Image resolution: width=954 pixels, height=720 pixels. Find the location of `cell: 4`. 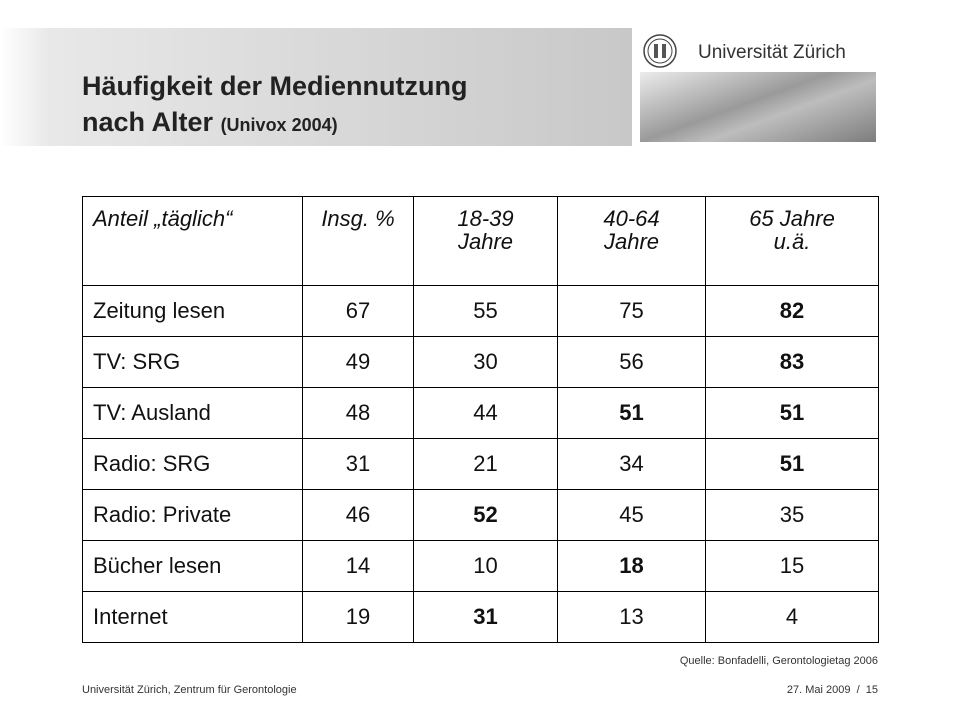

cell: 4 is located at coordinates (792, 617).